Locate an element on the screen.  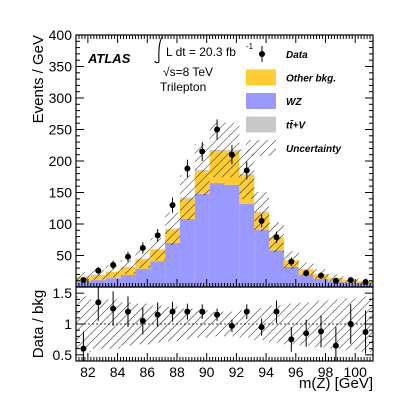
x-tick-label: 90 is located at coordinates (207, 372).